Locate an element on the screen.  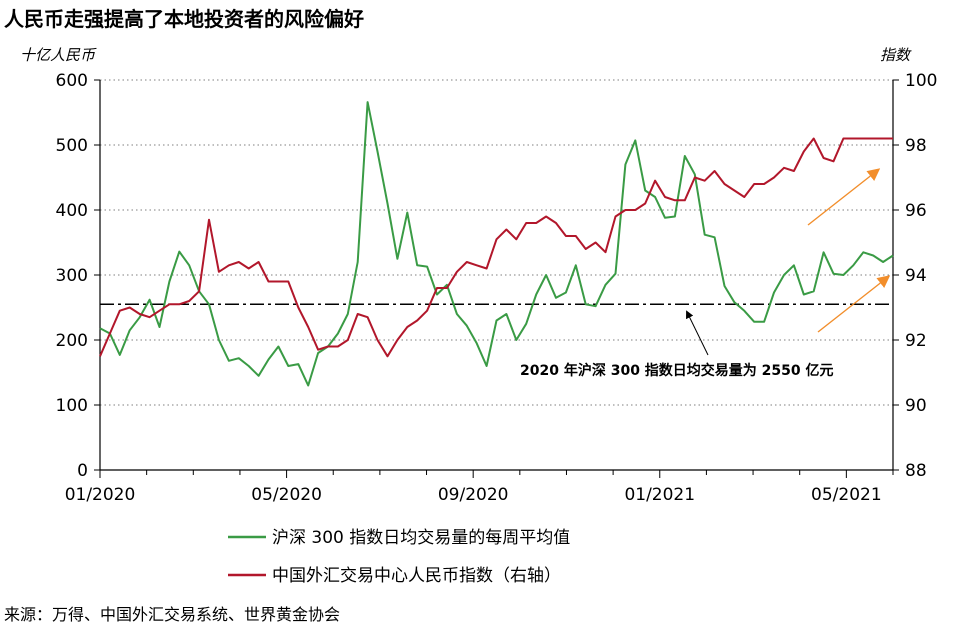
trend-arrow-rmb is located at coordinates (844, 197).